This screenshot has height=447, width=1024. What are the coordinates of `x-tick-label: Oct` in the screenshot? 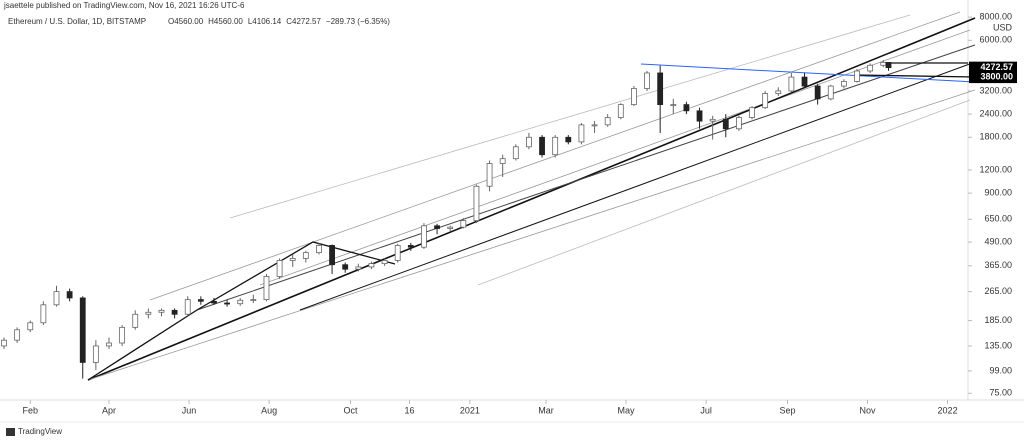 It's located at (350, 410).